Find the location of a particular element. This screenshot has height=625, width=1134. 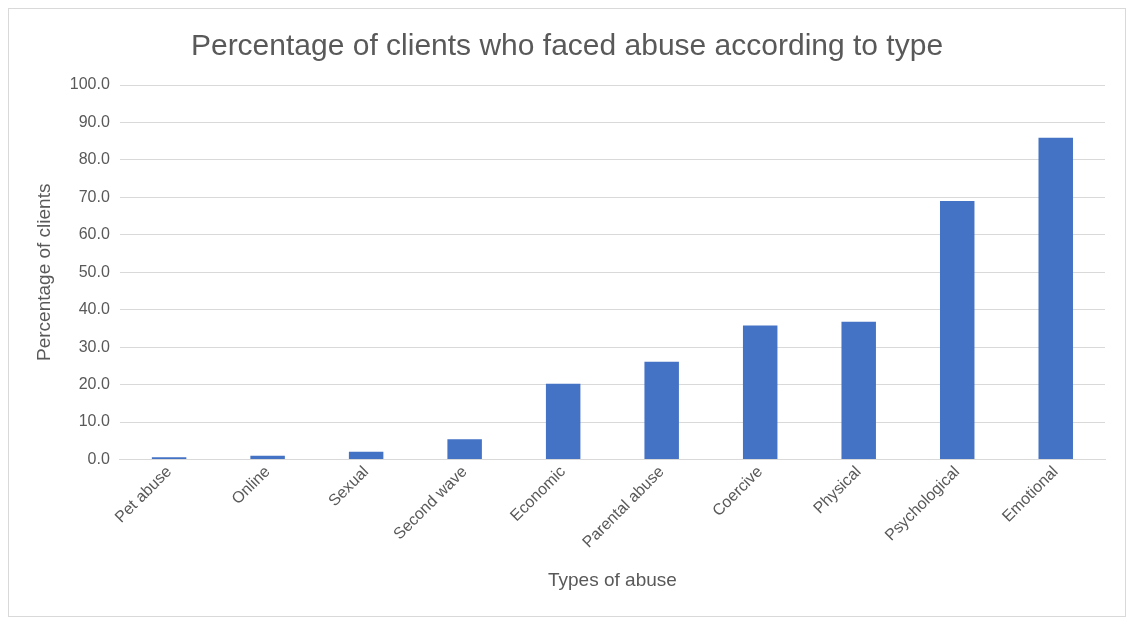

y-tick-label: 0.0 is located at coordinates (98, 458).